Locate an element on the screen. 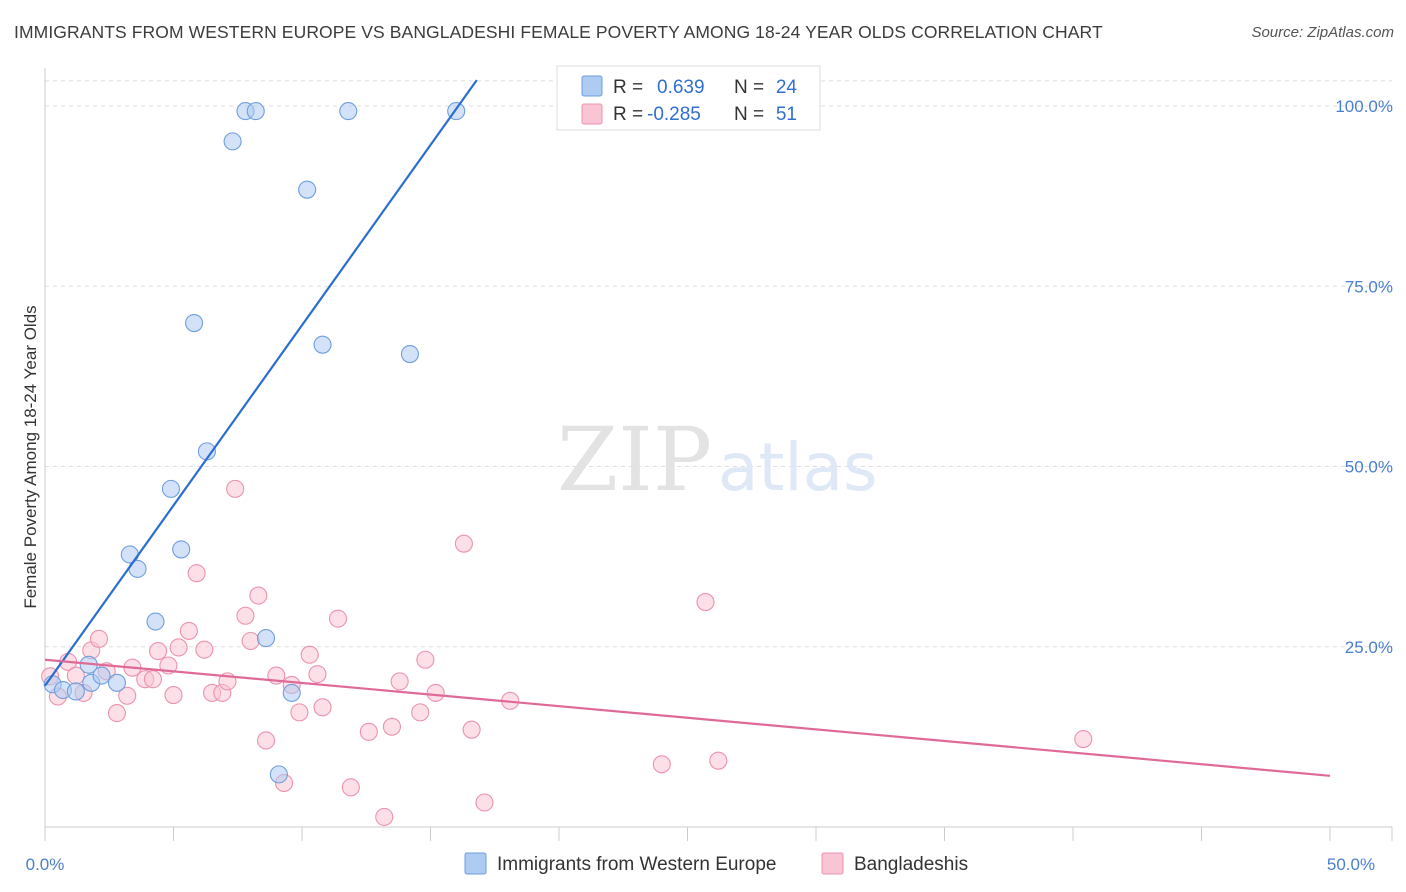 The width and height of the screenshot is (1406, 892). series-legend-label-blue: Immigrants from Western Europe is located at coordinates (636, 864).